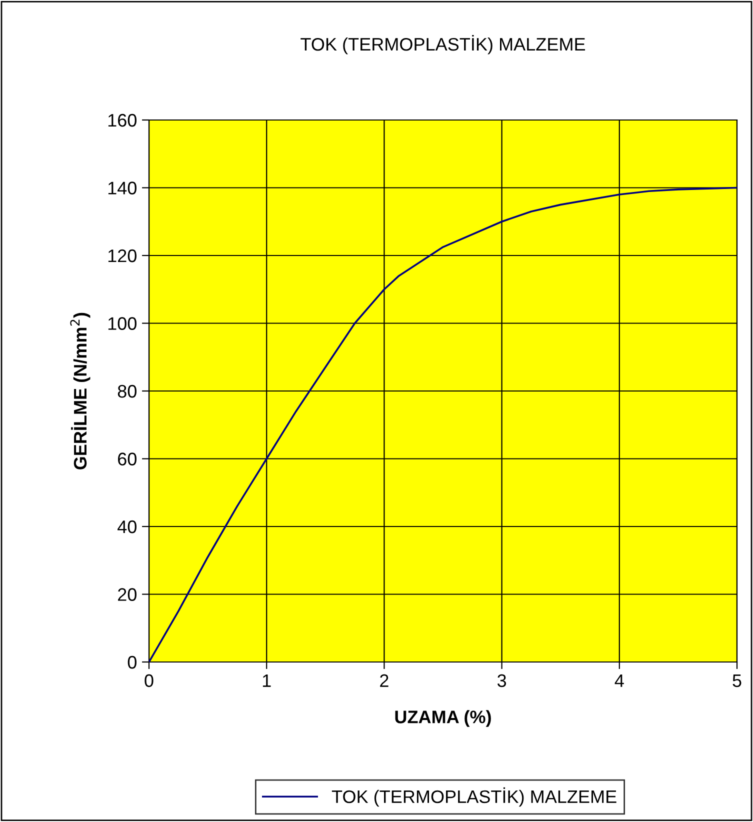  Describe the element at coordinates (80, 391) in the screenshot. I see `y-axis-title: GERİLME (N/mm$^{2}$)` at that location.